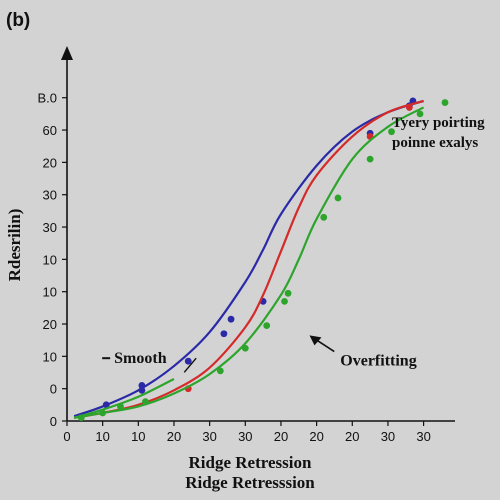 The width and height of the screenshot is (500, 500). Describe the element at coordinates (378, 361) in the screenshot. I see `overfitting-annotation: Overfitting` at that location.